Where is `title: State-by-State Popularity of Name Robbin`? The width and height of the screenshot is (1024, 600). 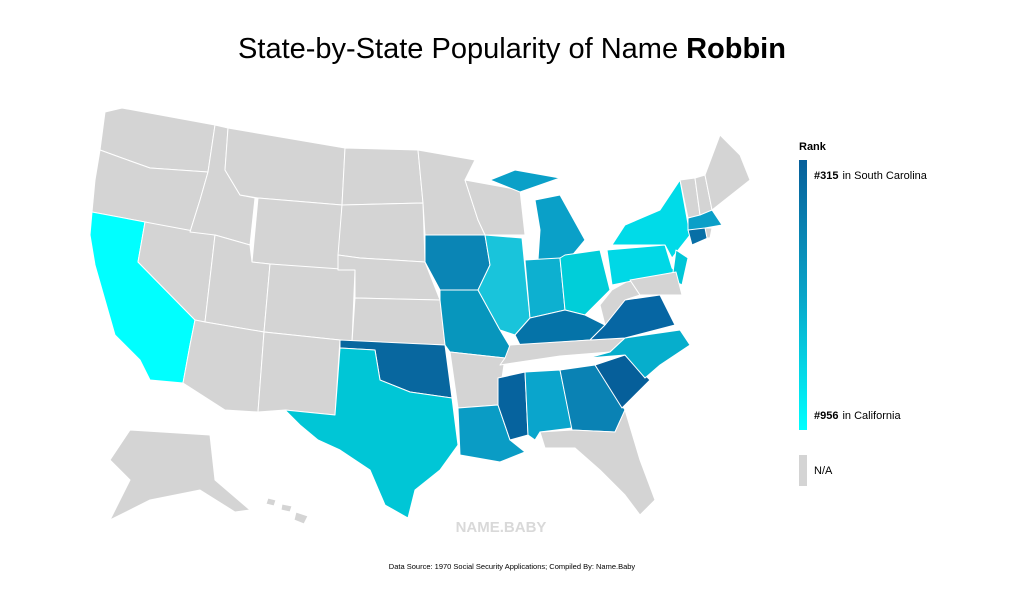
title: State-by-State Popularity of Name Robbin is located at coordinates (512, 49).